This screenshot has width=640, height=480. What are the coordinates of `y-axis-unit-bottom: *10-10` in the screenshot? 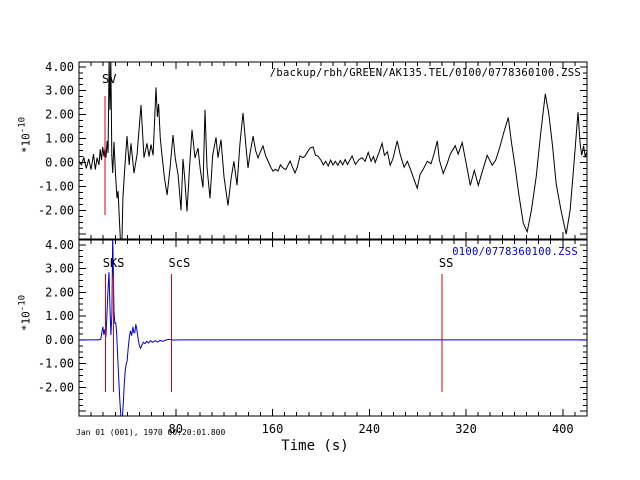 It's located at (25, 313).